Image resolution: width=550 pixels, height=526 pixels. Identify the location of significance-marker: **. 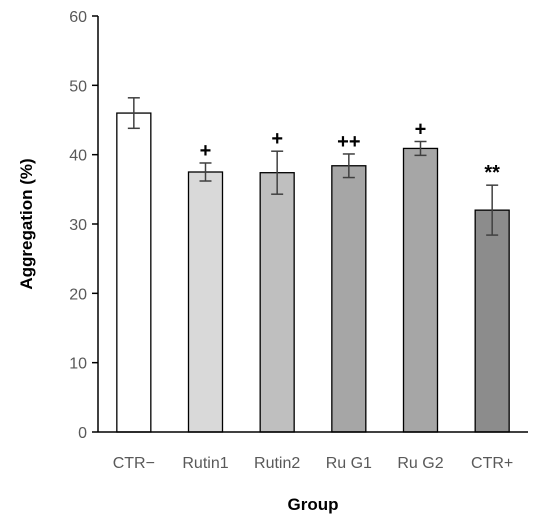
(492, 173).